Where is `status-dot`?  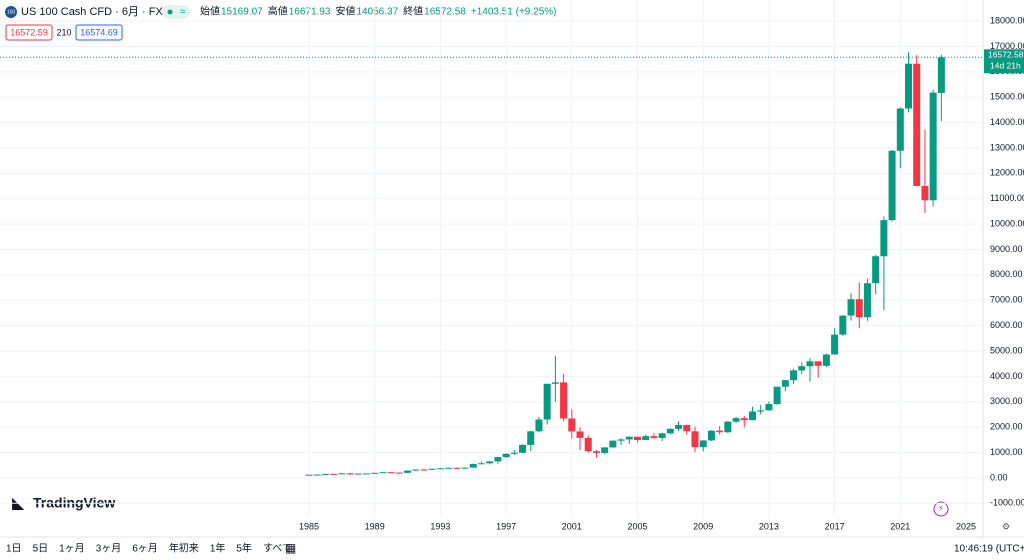
status-dot is located at coordinates (170, 12).